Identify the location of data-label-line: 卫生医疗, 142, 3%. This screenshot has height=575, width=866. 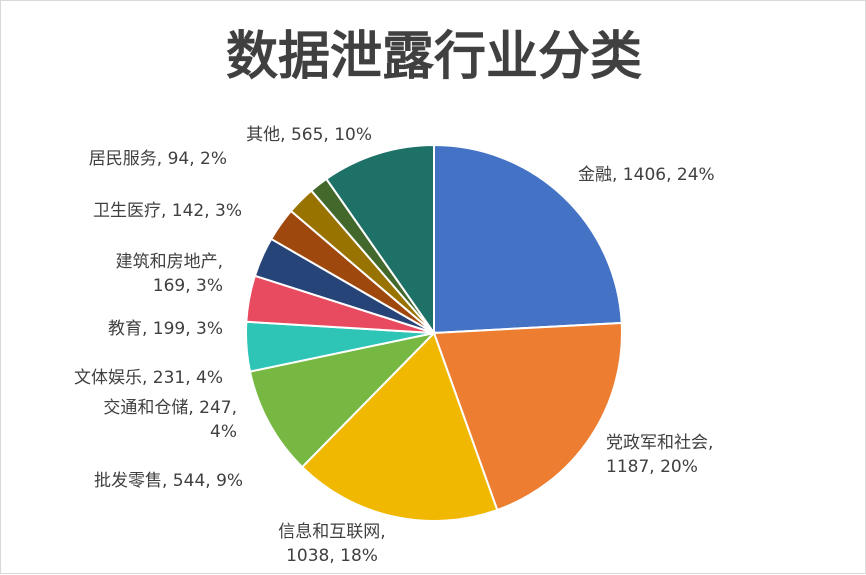
(167, 211).